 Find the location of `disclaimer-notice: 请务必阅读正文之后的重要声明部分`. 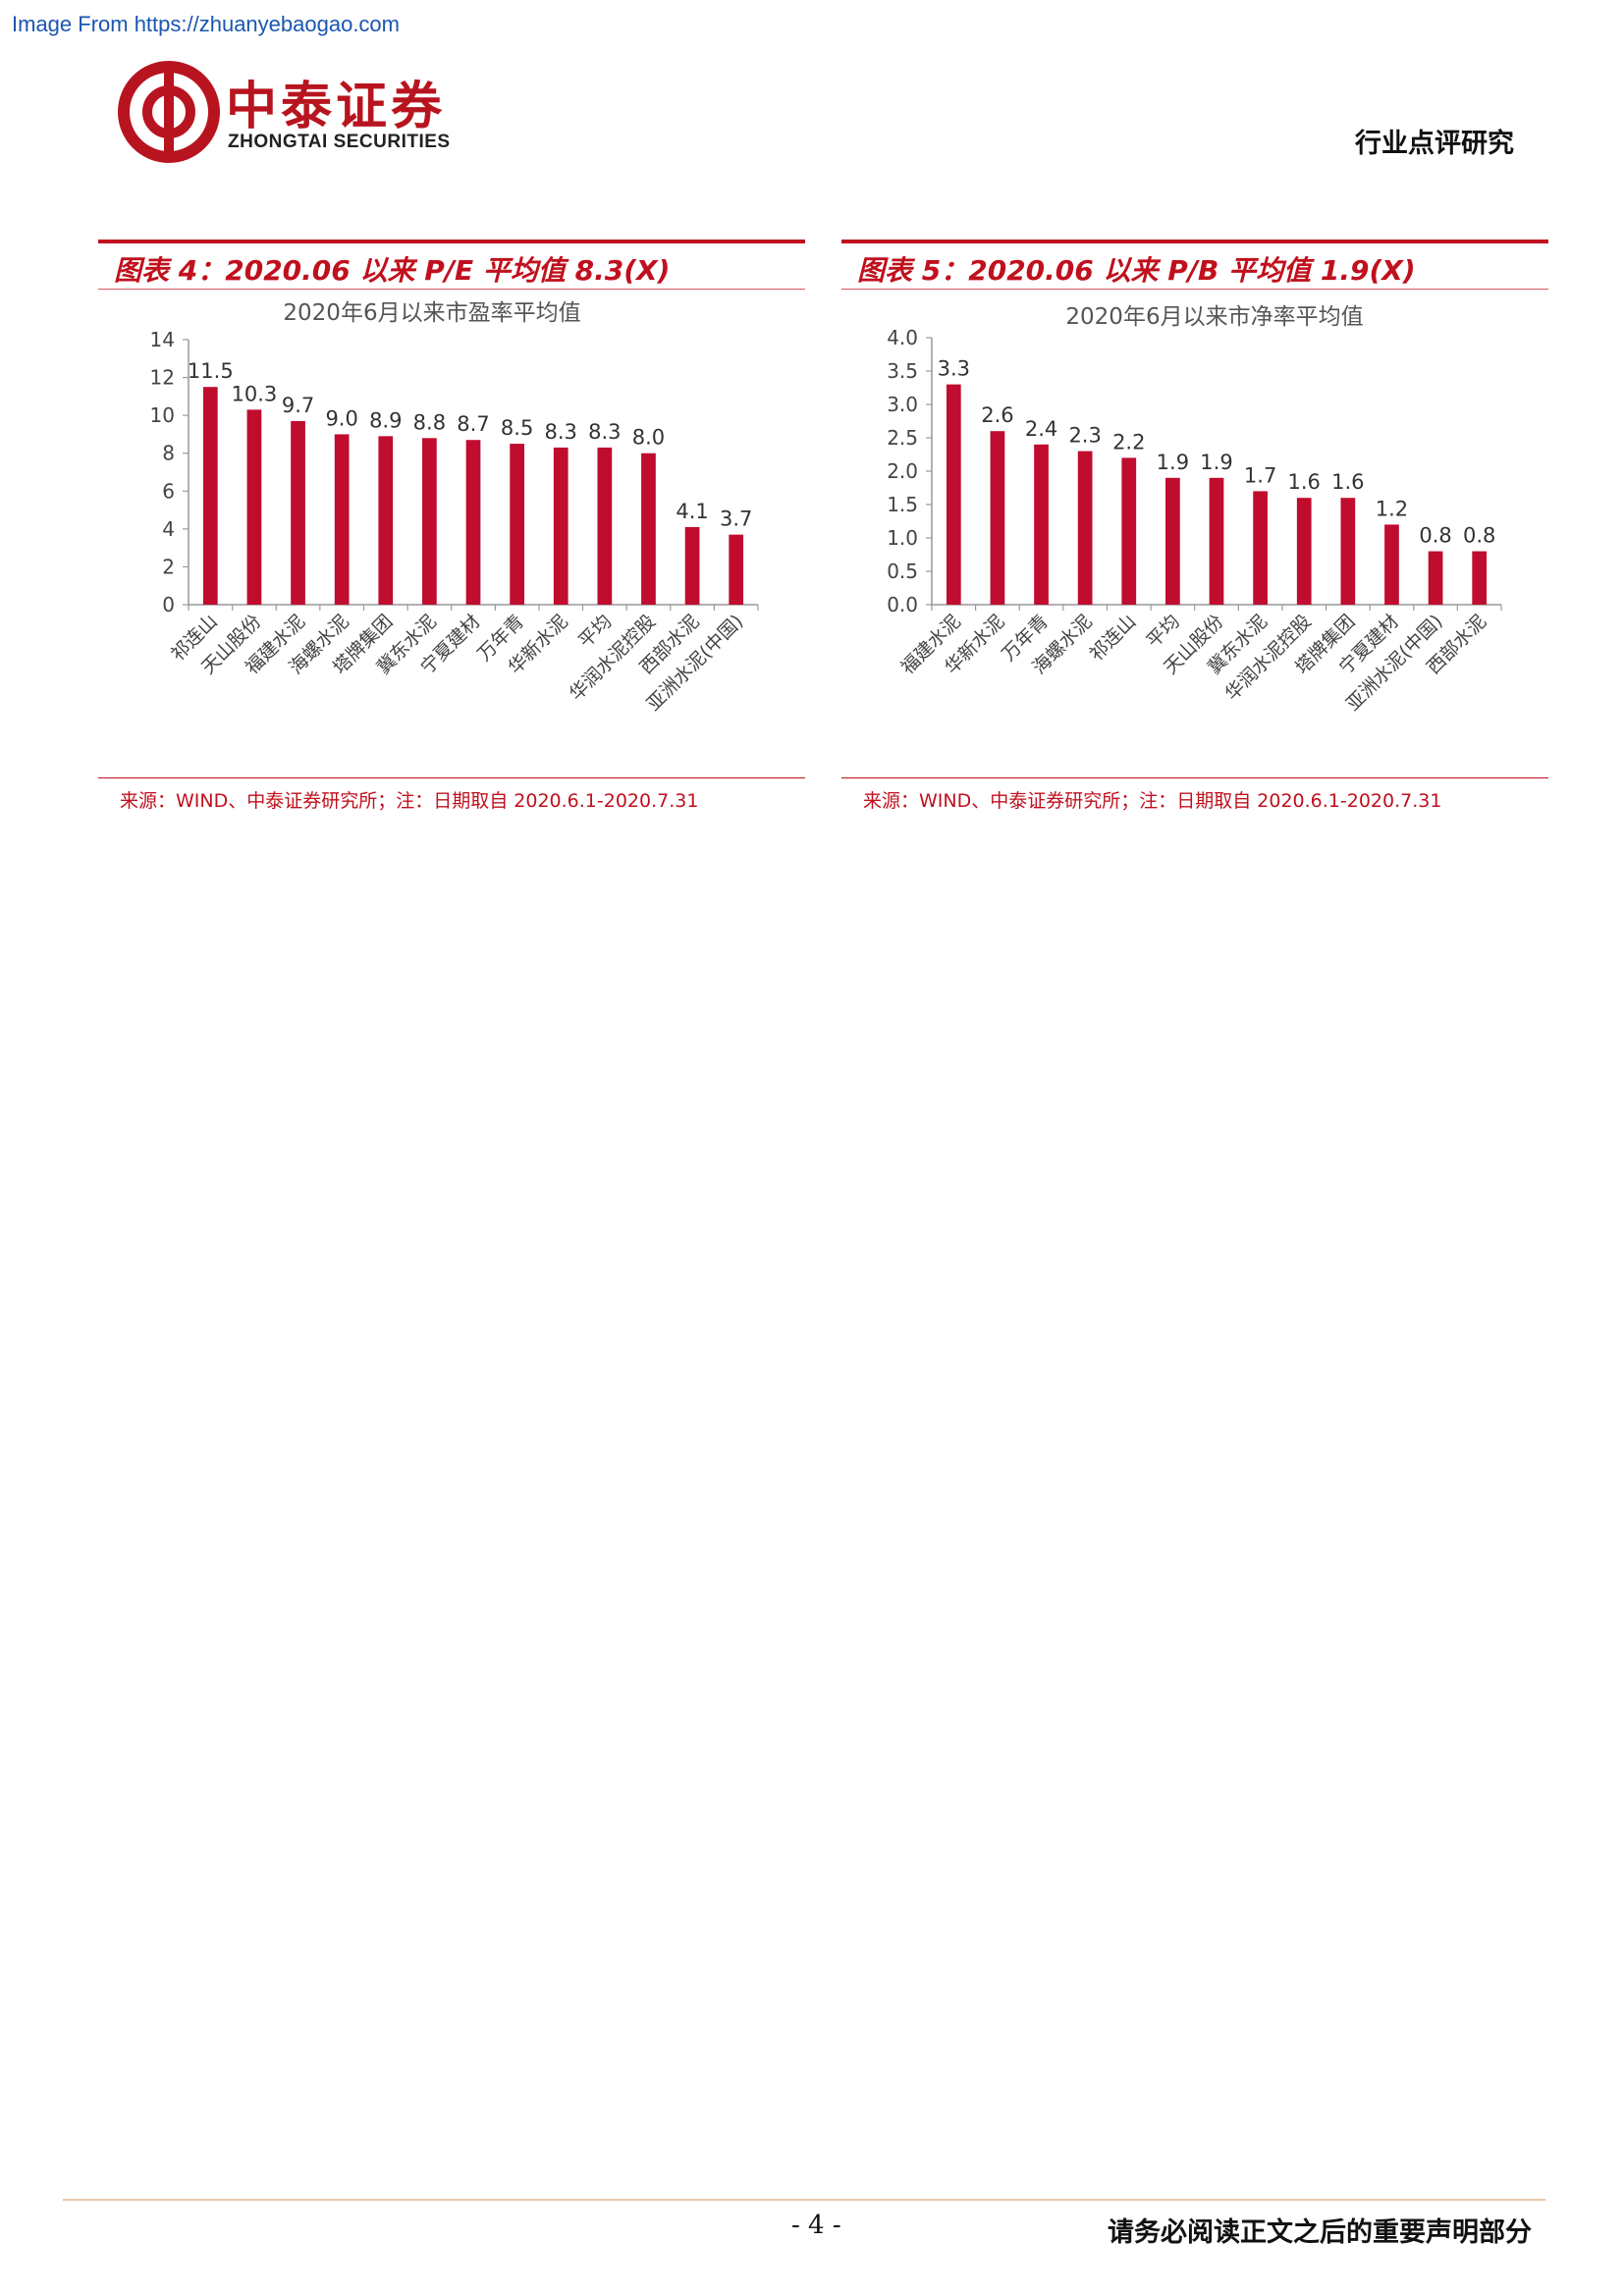

disclaimer-notice: 请务必阅读正文之后的重要声明部分 is located at coordinates (1320, 2233).